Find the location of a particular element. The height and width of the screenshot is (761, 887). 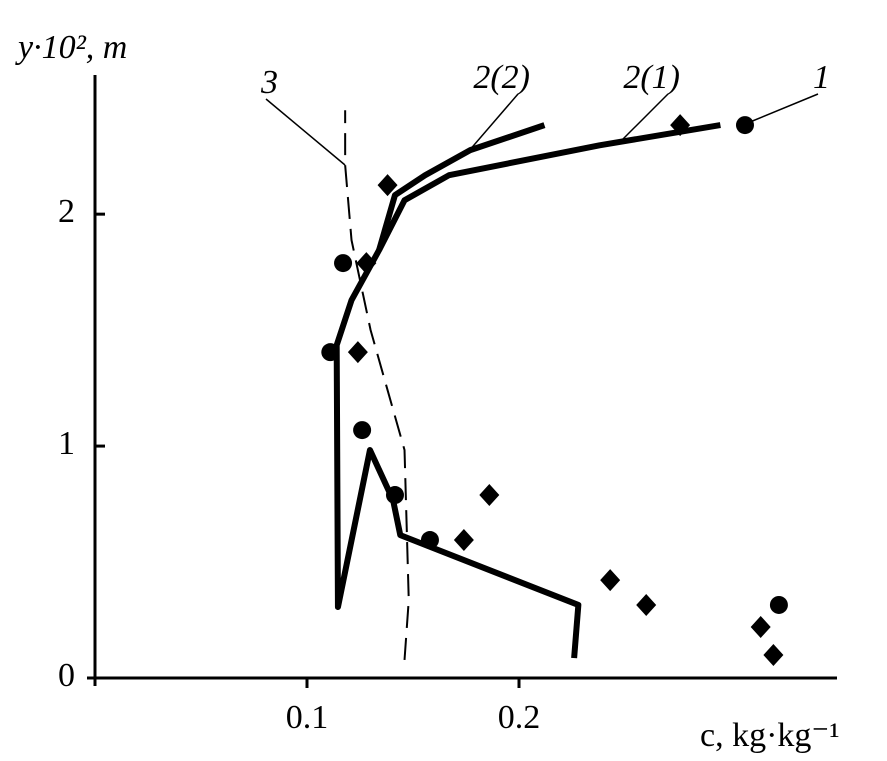

y-tick-label: 0 is located at coordinates (66, 675).